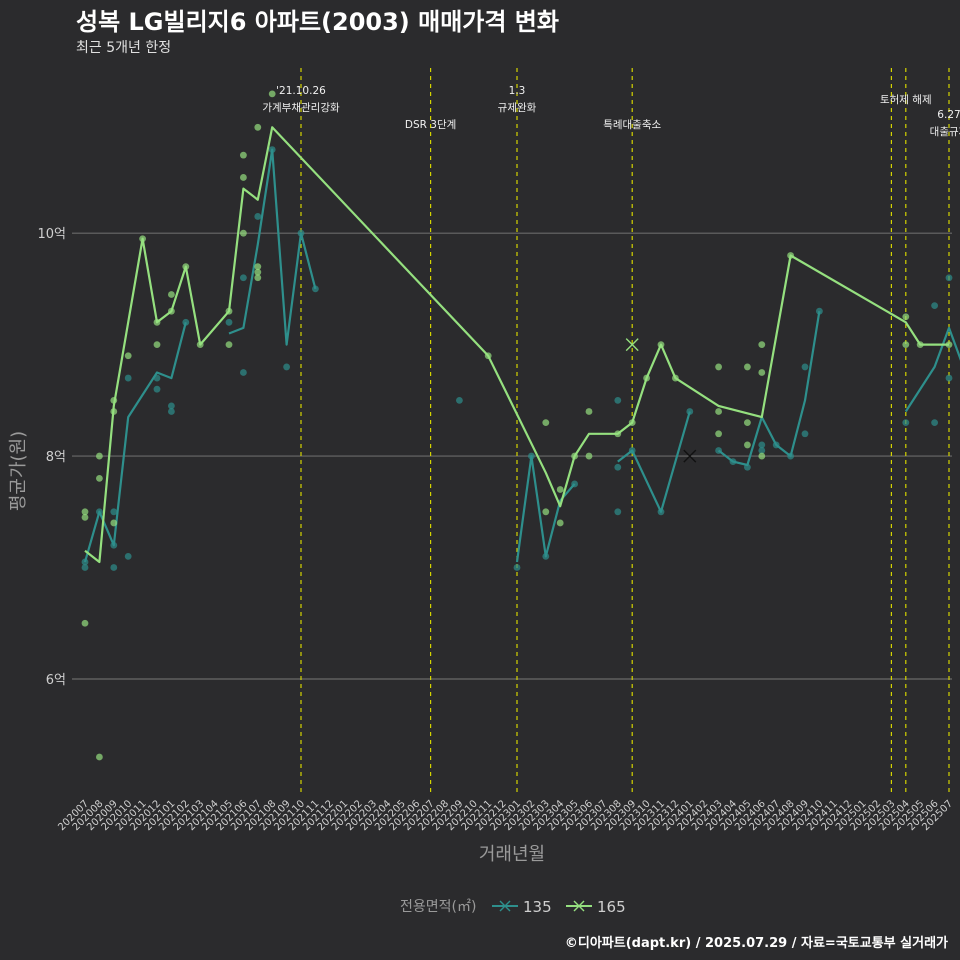 This screenshot has height=960, width=960. Describe the element at coordinates (430, 125) in the screenshot. I see `event-label: DSR 3단계` at that location.